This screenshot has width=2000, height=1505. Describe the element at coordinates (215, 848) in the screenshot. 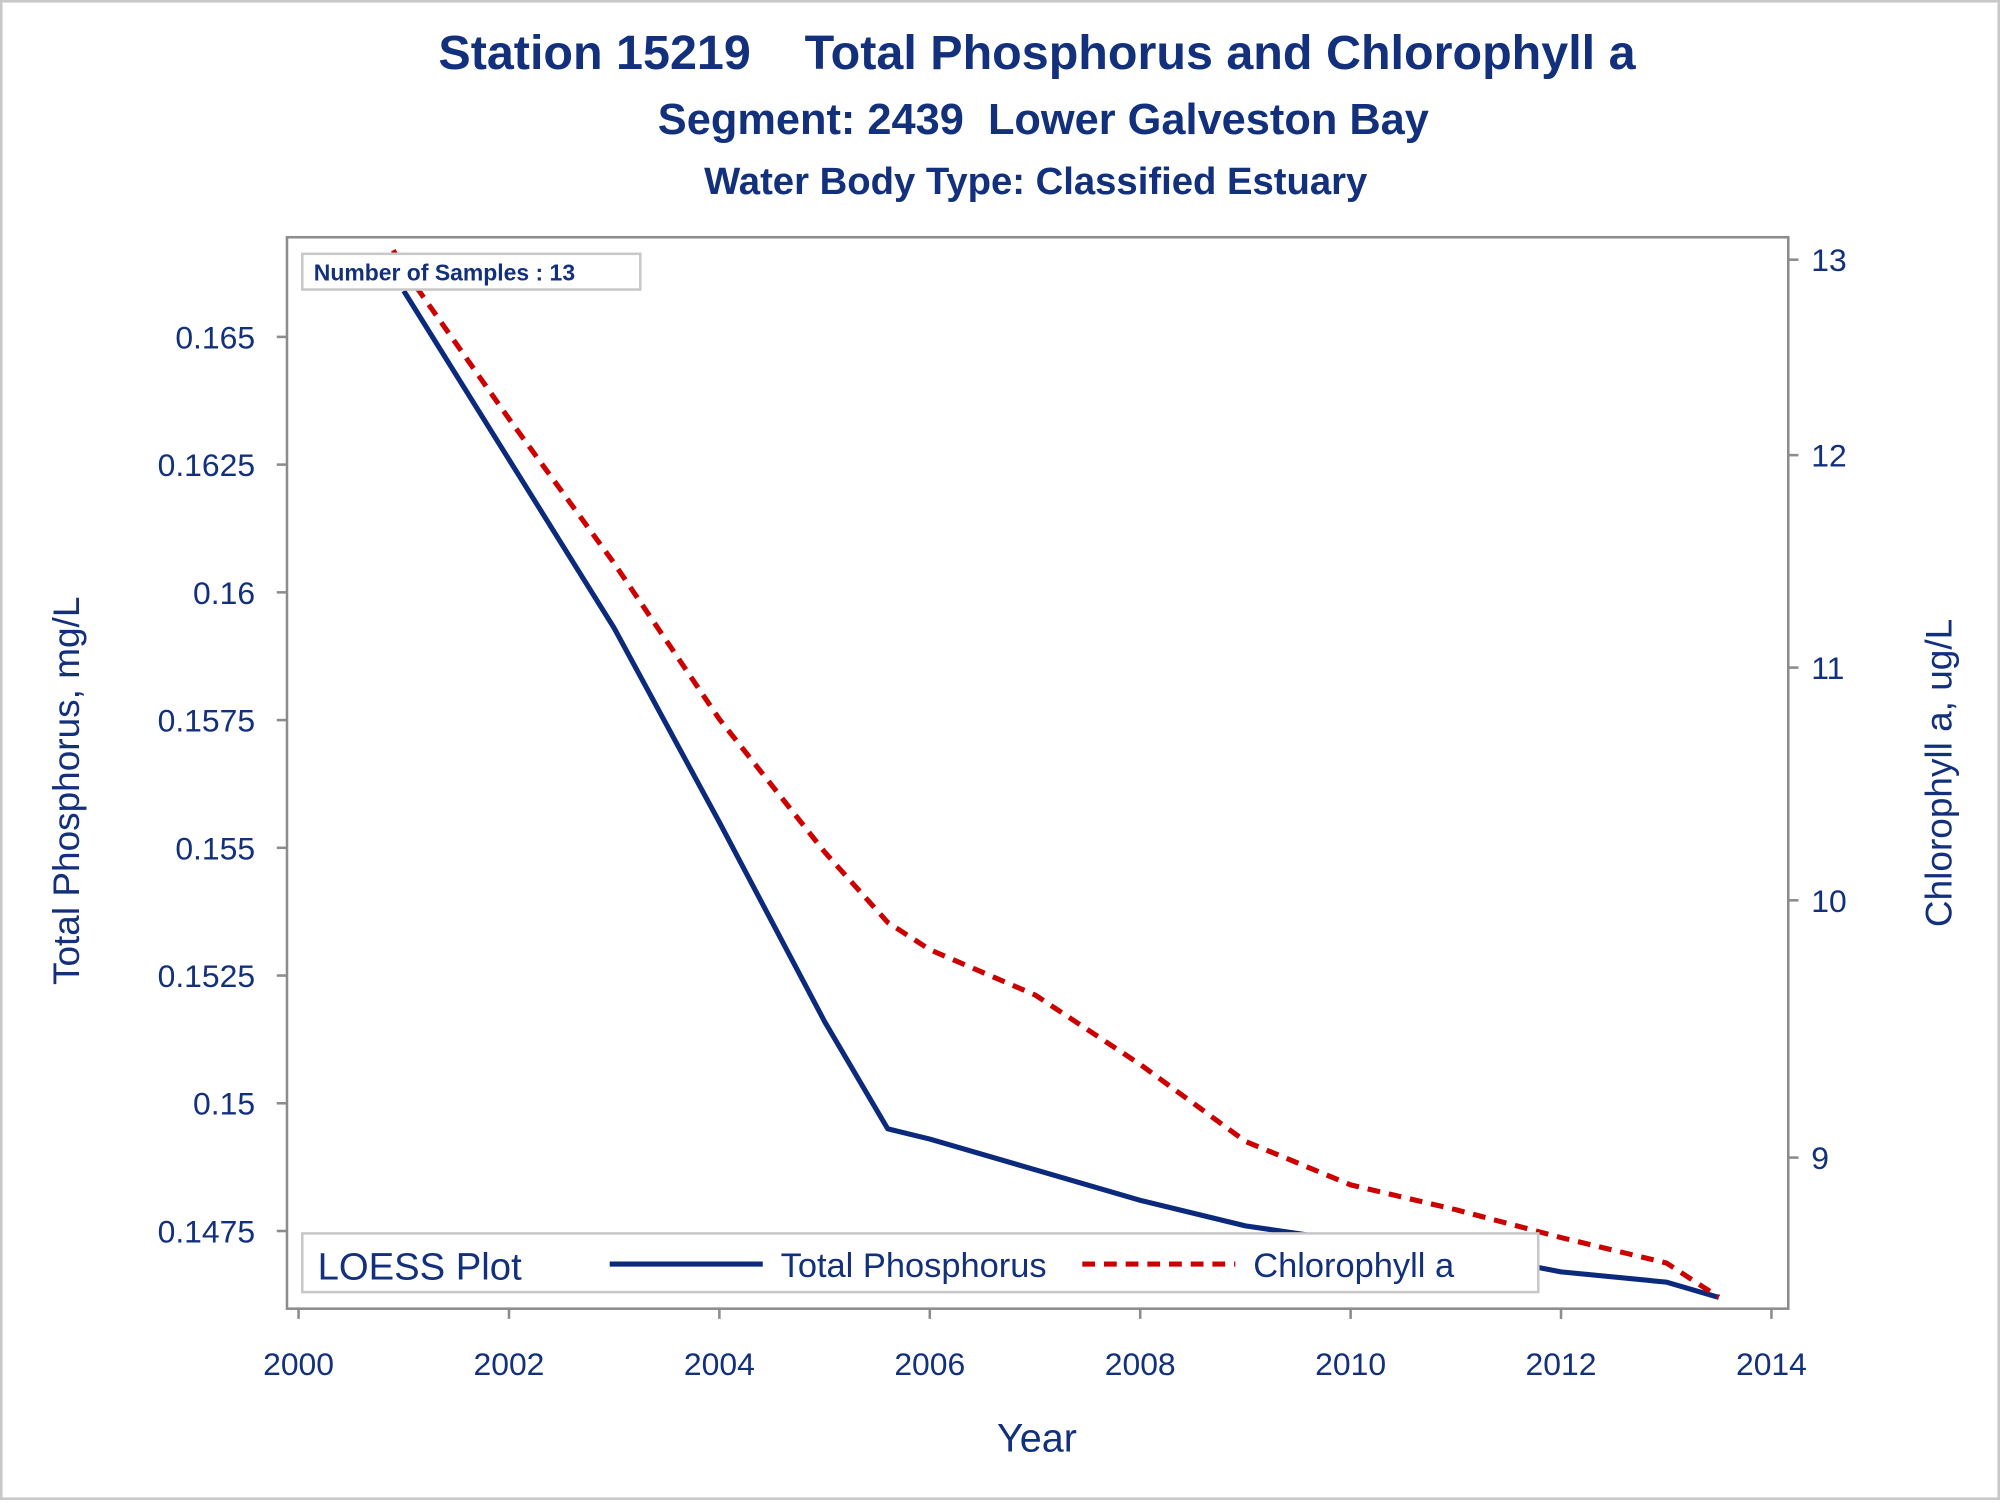

I see `y-tick-label: 0.155` at that location.